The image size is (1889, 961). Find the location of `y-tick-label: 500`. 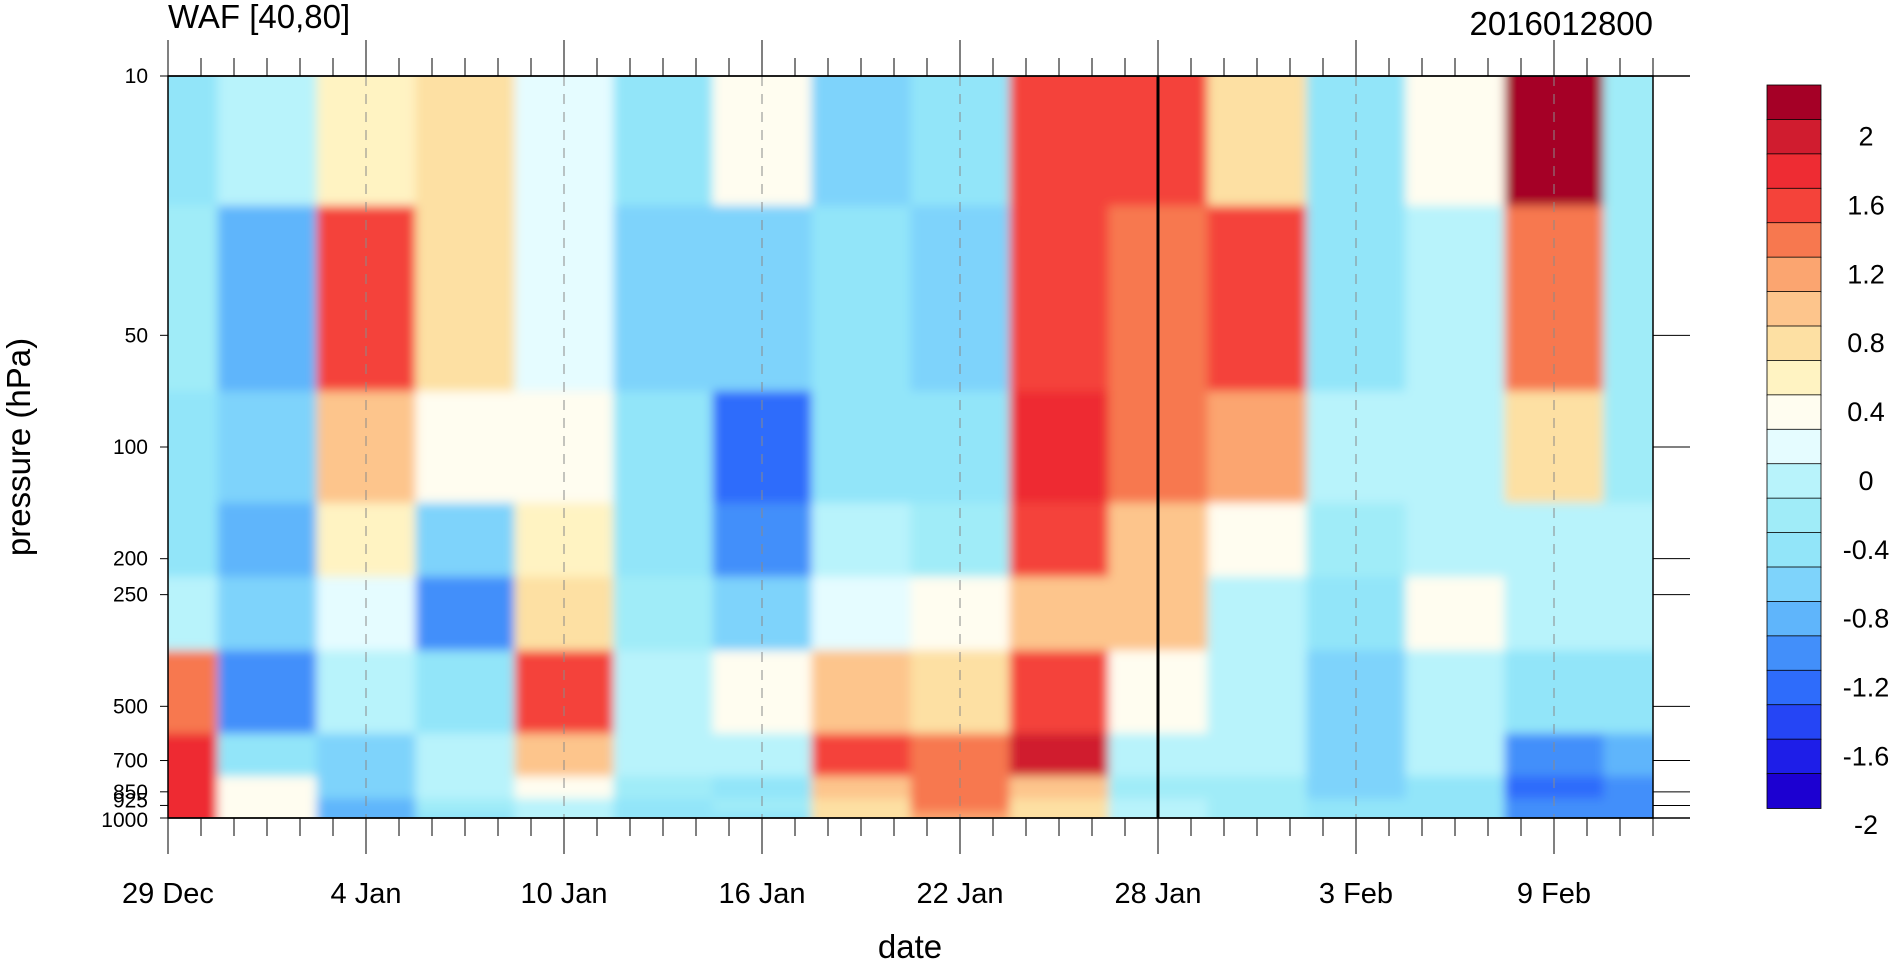

y-tick-label: 500 is located at coordinates (130, 706).